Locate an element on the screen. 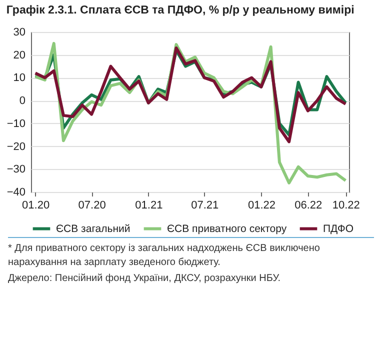 The height and width of the screenshot is (338, 382). legend-label: ЄСВ приватного сектору is located at coordinates (227, 228).